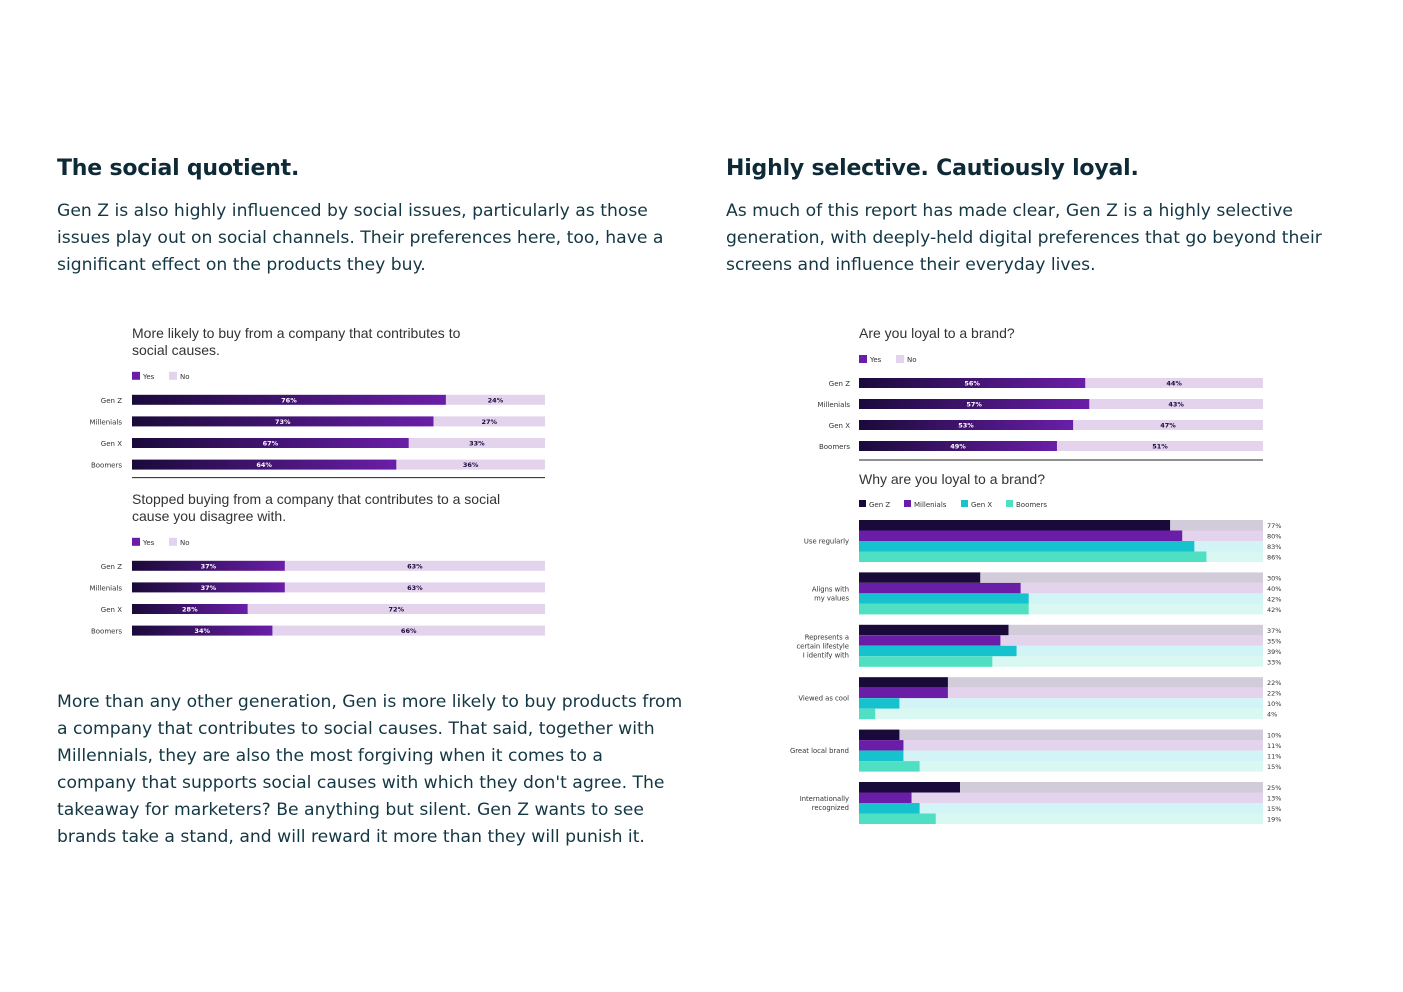 The image size is (1403, 992). Describe the element at coordinates (1274, 537) in the screenshot. I see `value-3-0-1: 80%` at that location.